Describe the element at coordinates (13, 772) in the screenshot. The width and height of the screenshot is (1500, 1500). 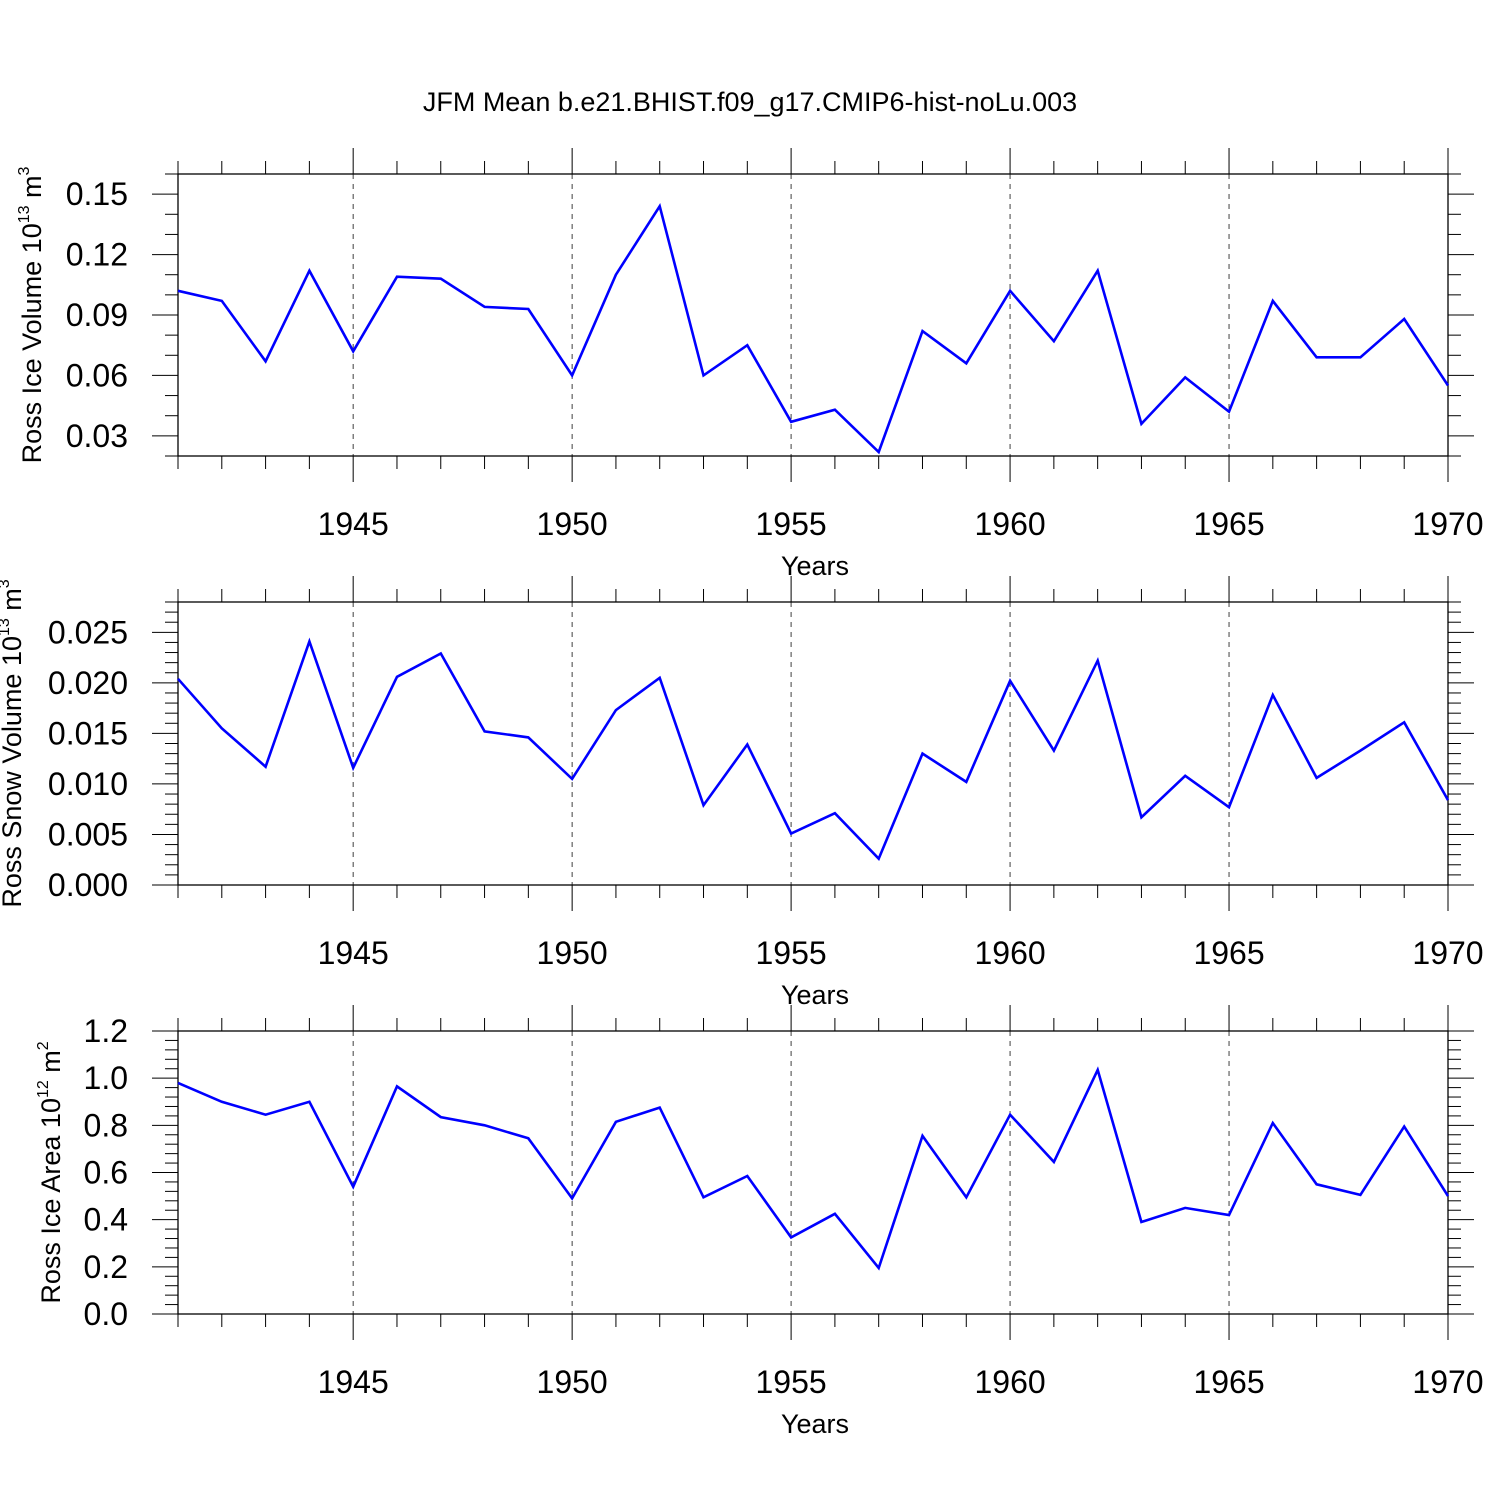
I see `y-axis-label-text: Ross Snow Volume 10` at that location.